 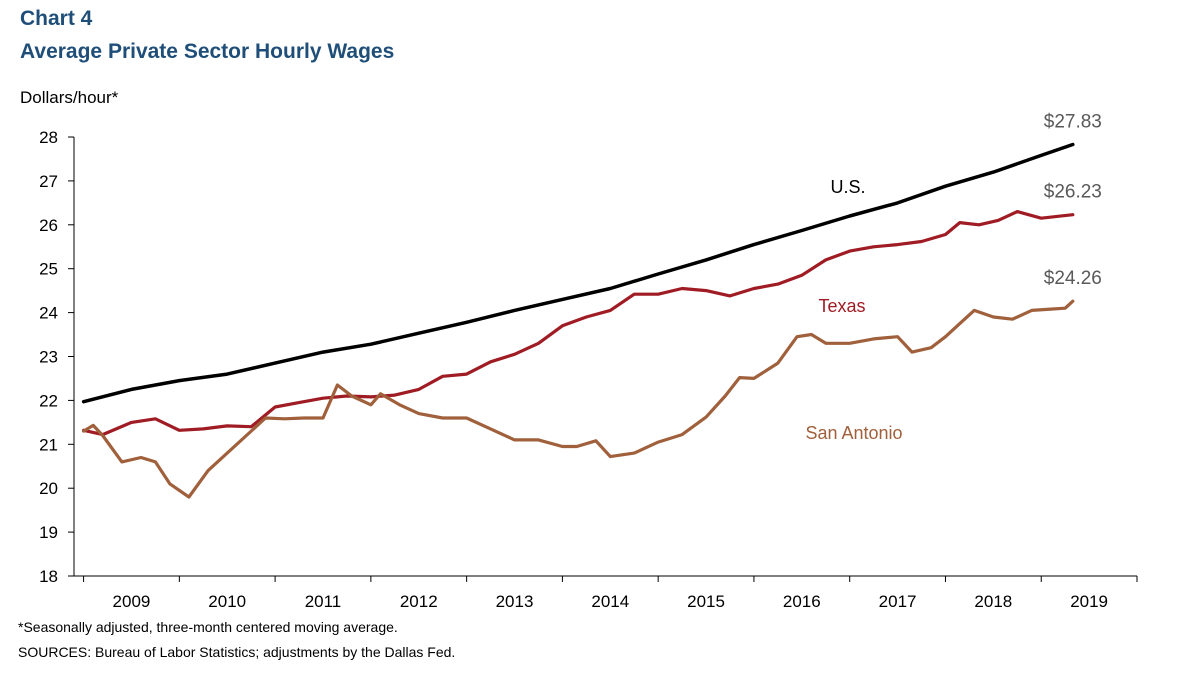 What do you see at coordinates (841, 306) in the screenshot?
I see `series-label-texas: Texas` at bounding box center [841, 306].